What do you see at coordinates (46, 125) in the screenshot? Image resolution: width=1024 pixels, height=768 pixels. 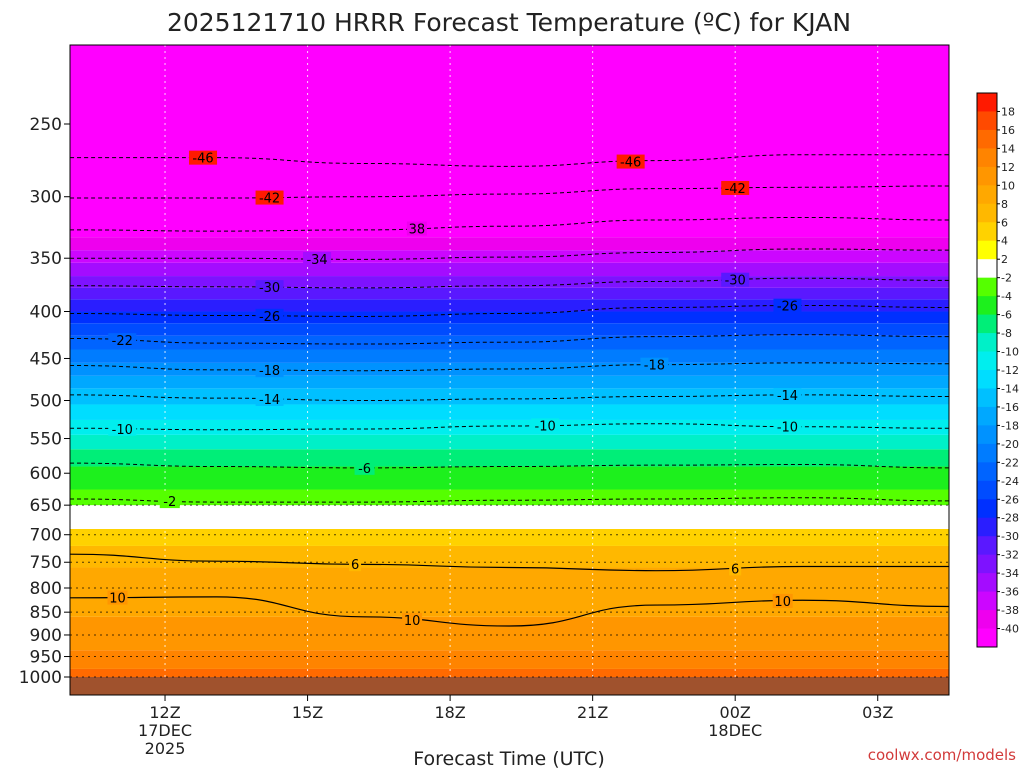 I see `y-tick-label-0: 250` at bounding box center [46, 125].